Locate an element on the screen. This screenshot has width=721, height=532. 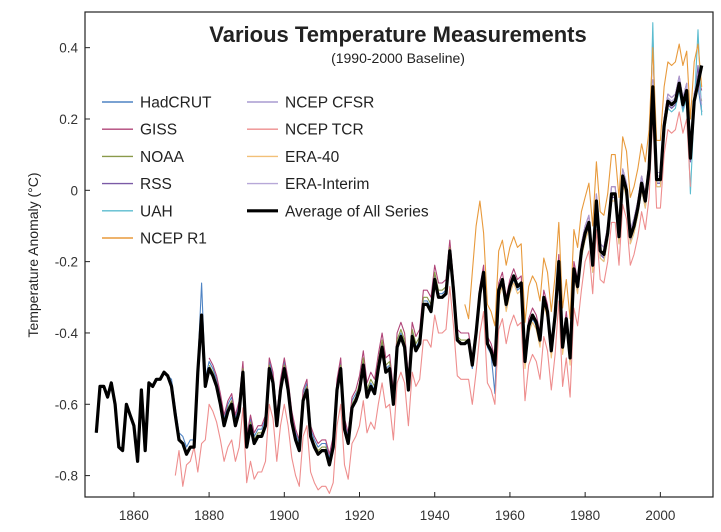
y-tick-label: -0.8 is located at coordinates (66, 476).